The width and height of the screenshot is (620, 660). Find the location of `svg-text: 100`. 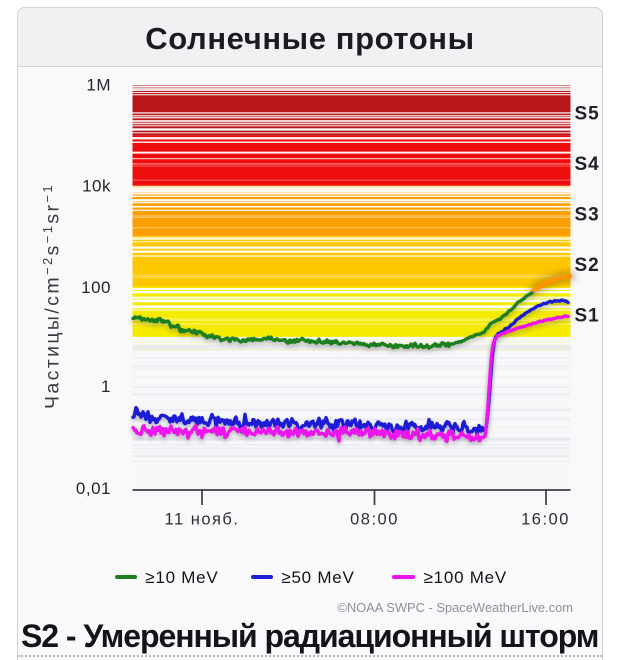

svg-text: 100 is located at coordinates (96, 287).